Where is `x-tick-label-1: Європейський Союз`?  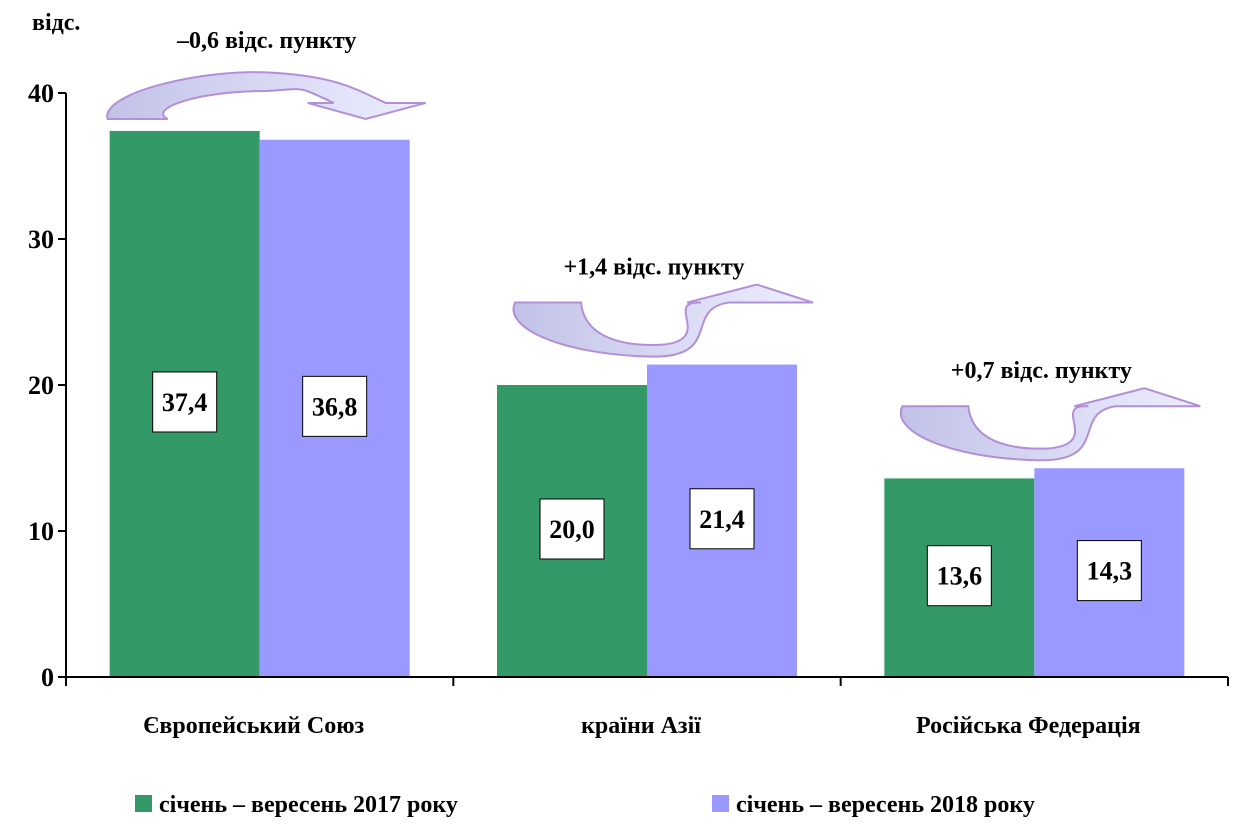
x-tick-label-1: Європейський Союз is located at coordinates (253, 726).